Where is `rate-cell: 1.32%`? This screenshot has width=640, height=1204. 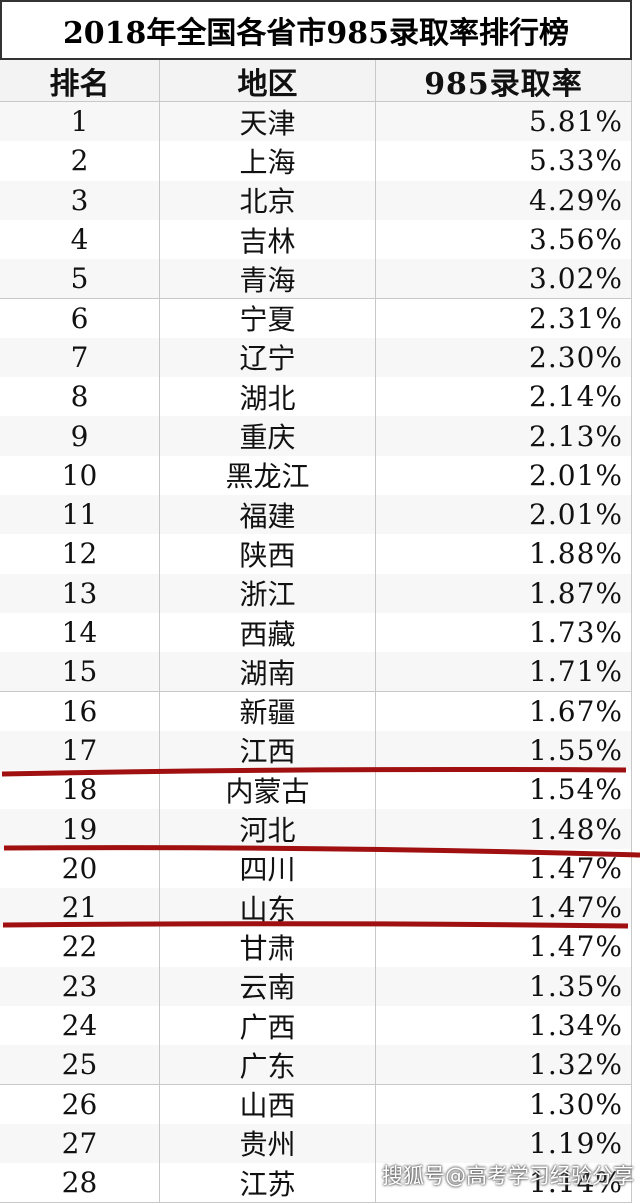
rate-cell: 1.32% is located at coordinates (504, 1065).